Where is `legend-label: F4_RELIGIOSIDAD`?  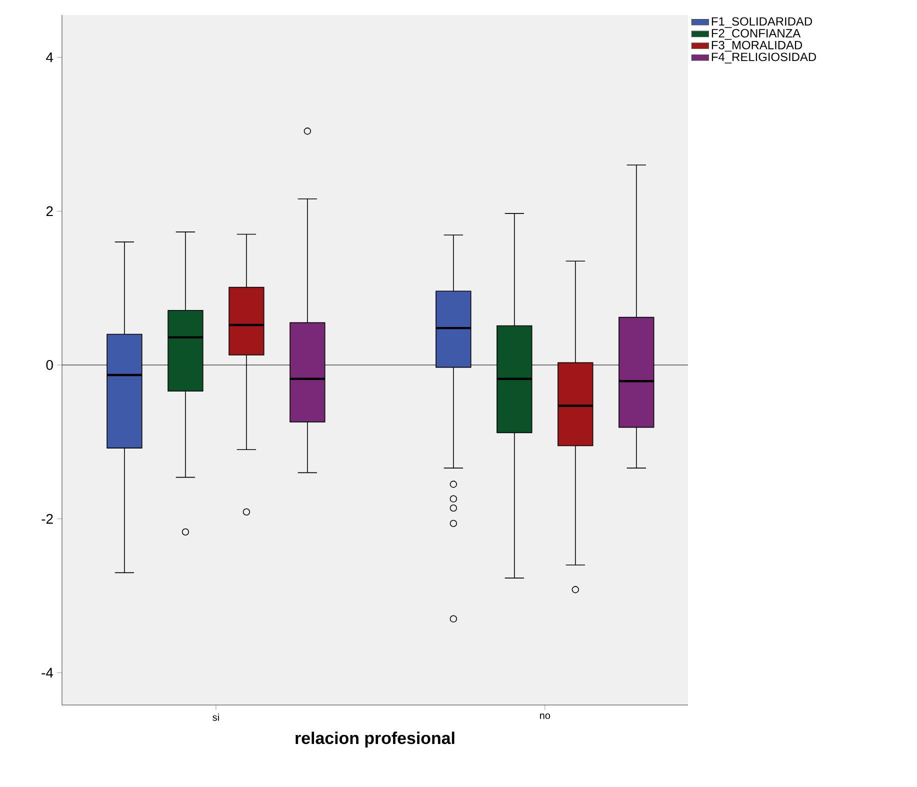
legend-label: F4_RELIGIOSIDAD is located at coordinates (764, 58).